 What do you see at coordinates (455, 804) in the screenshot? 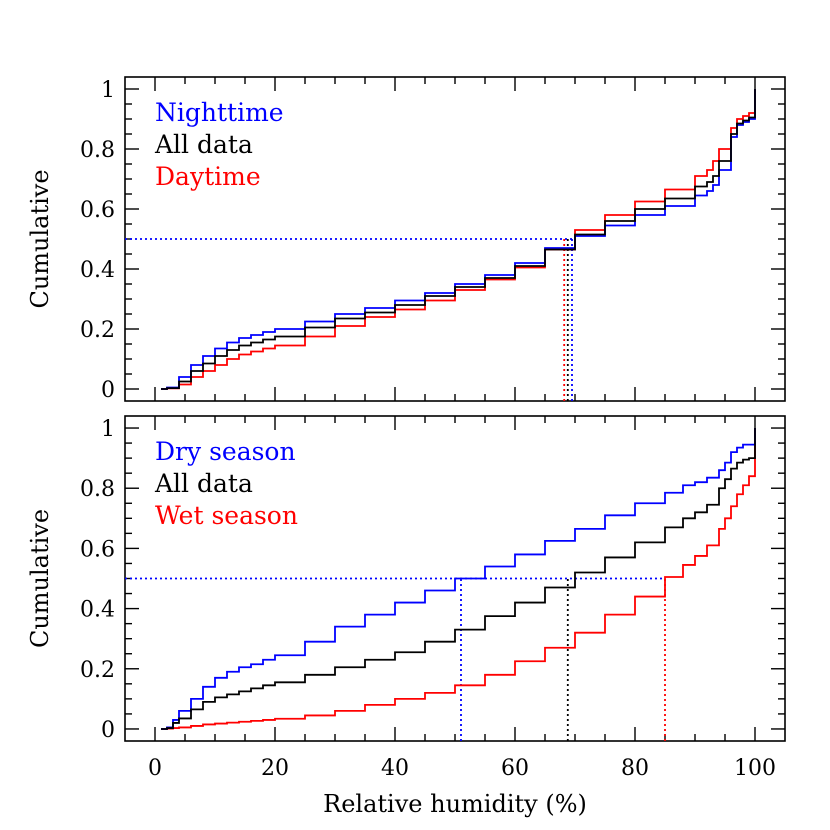
I see `x-axis-label: Relative humidity (%)` at bounding box center [455, 804].